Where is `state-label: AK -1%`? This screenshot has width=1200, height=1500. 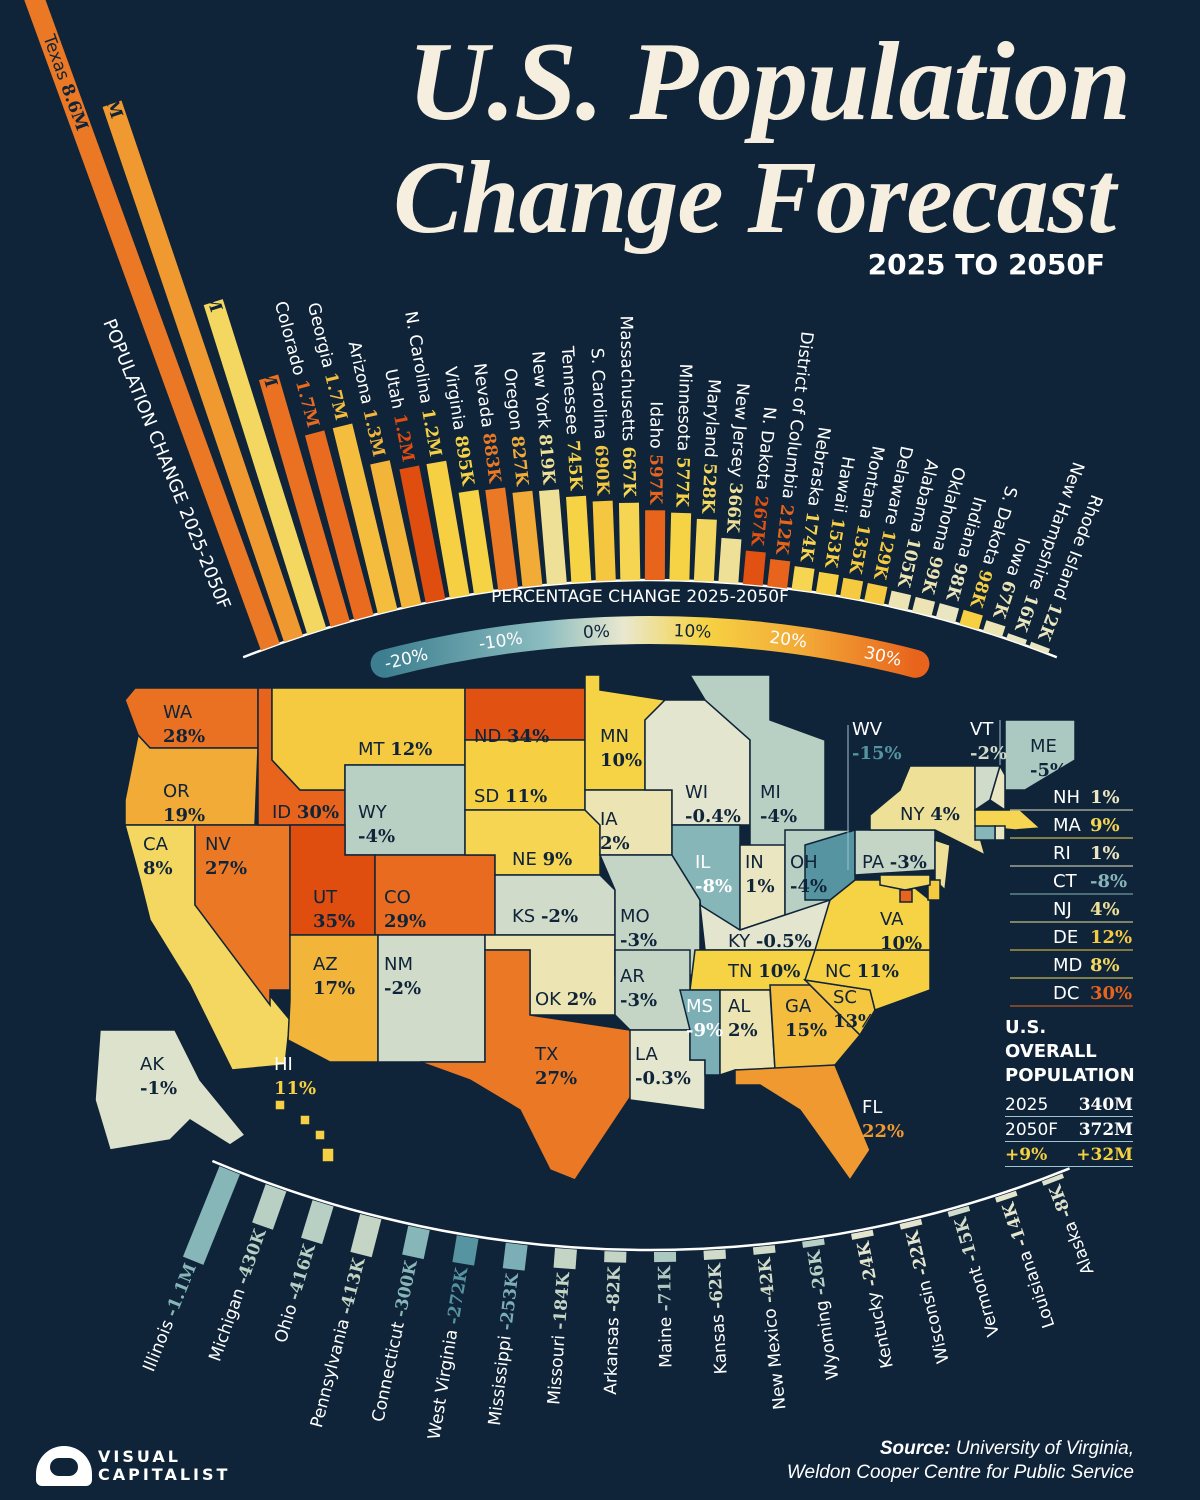 state-label: AK -1% is located at coordinates (158, 1076).